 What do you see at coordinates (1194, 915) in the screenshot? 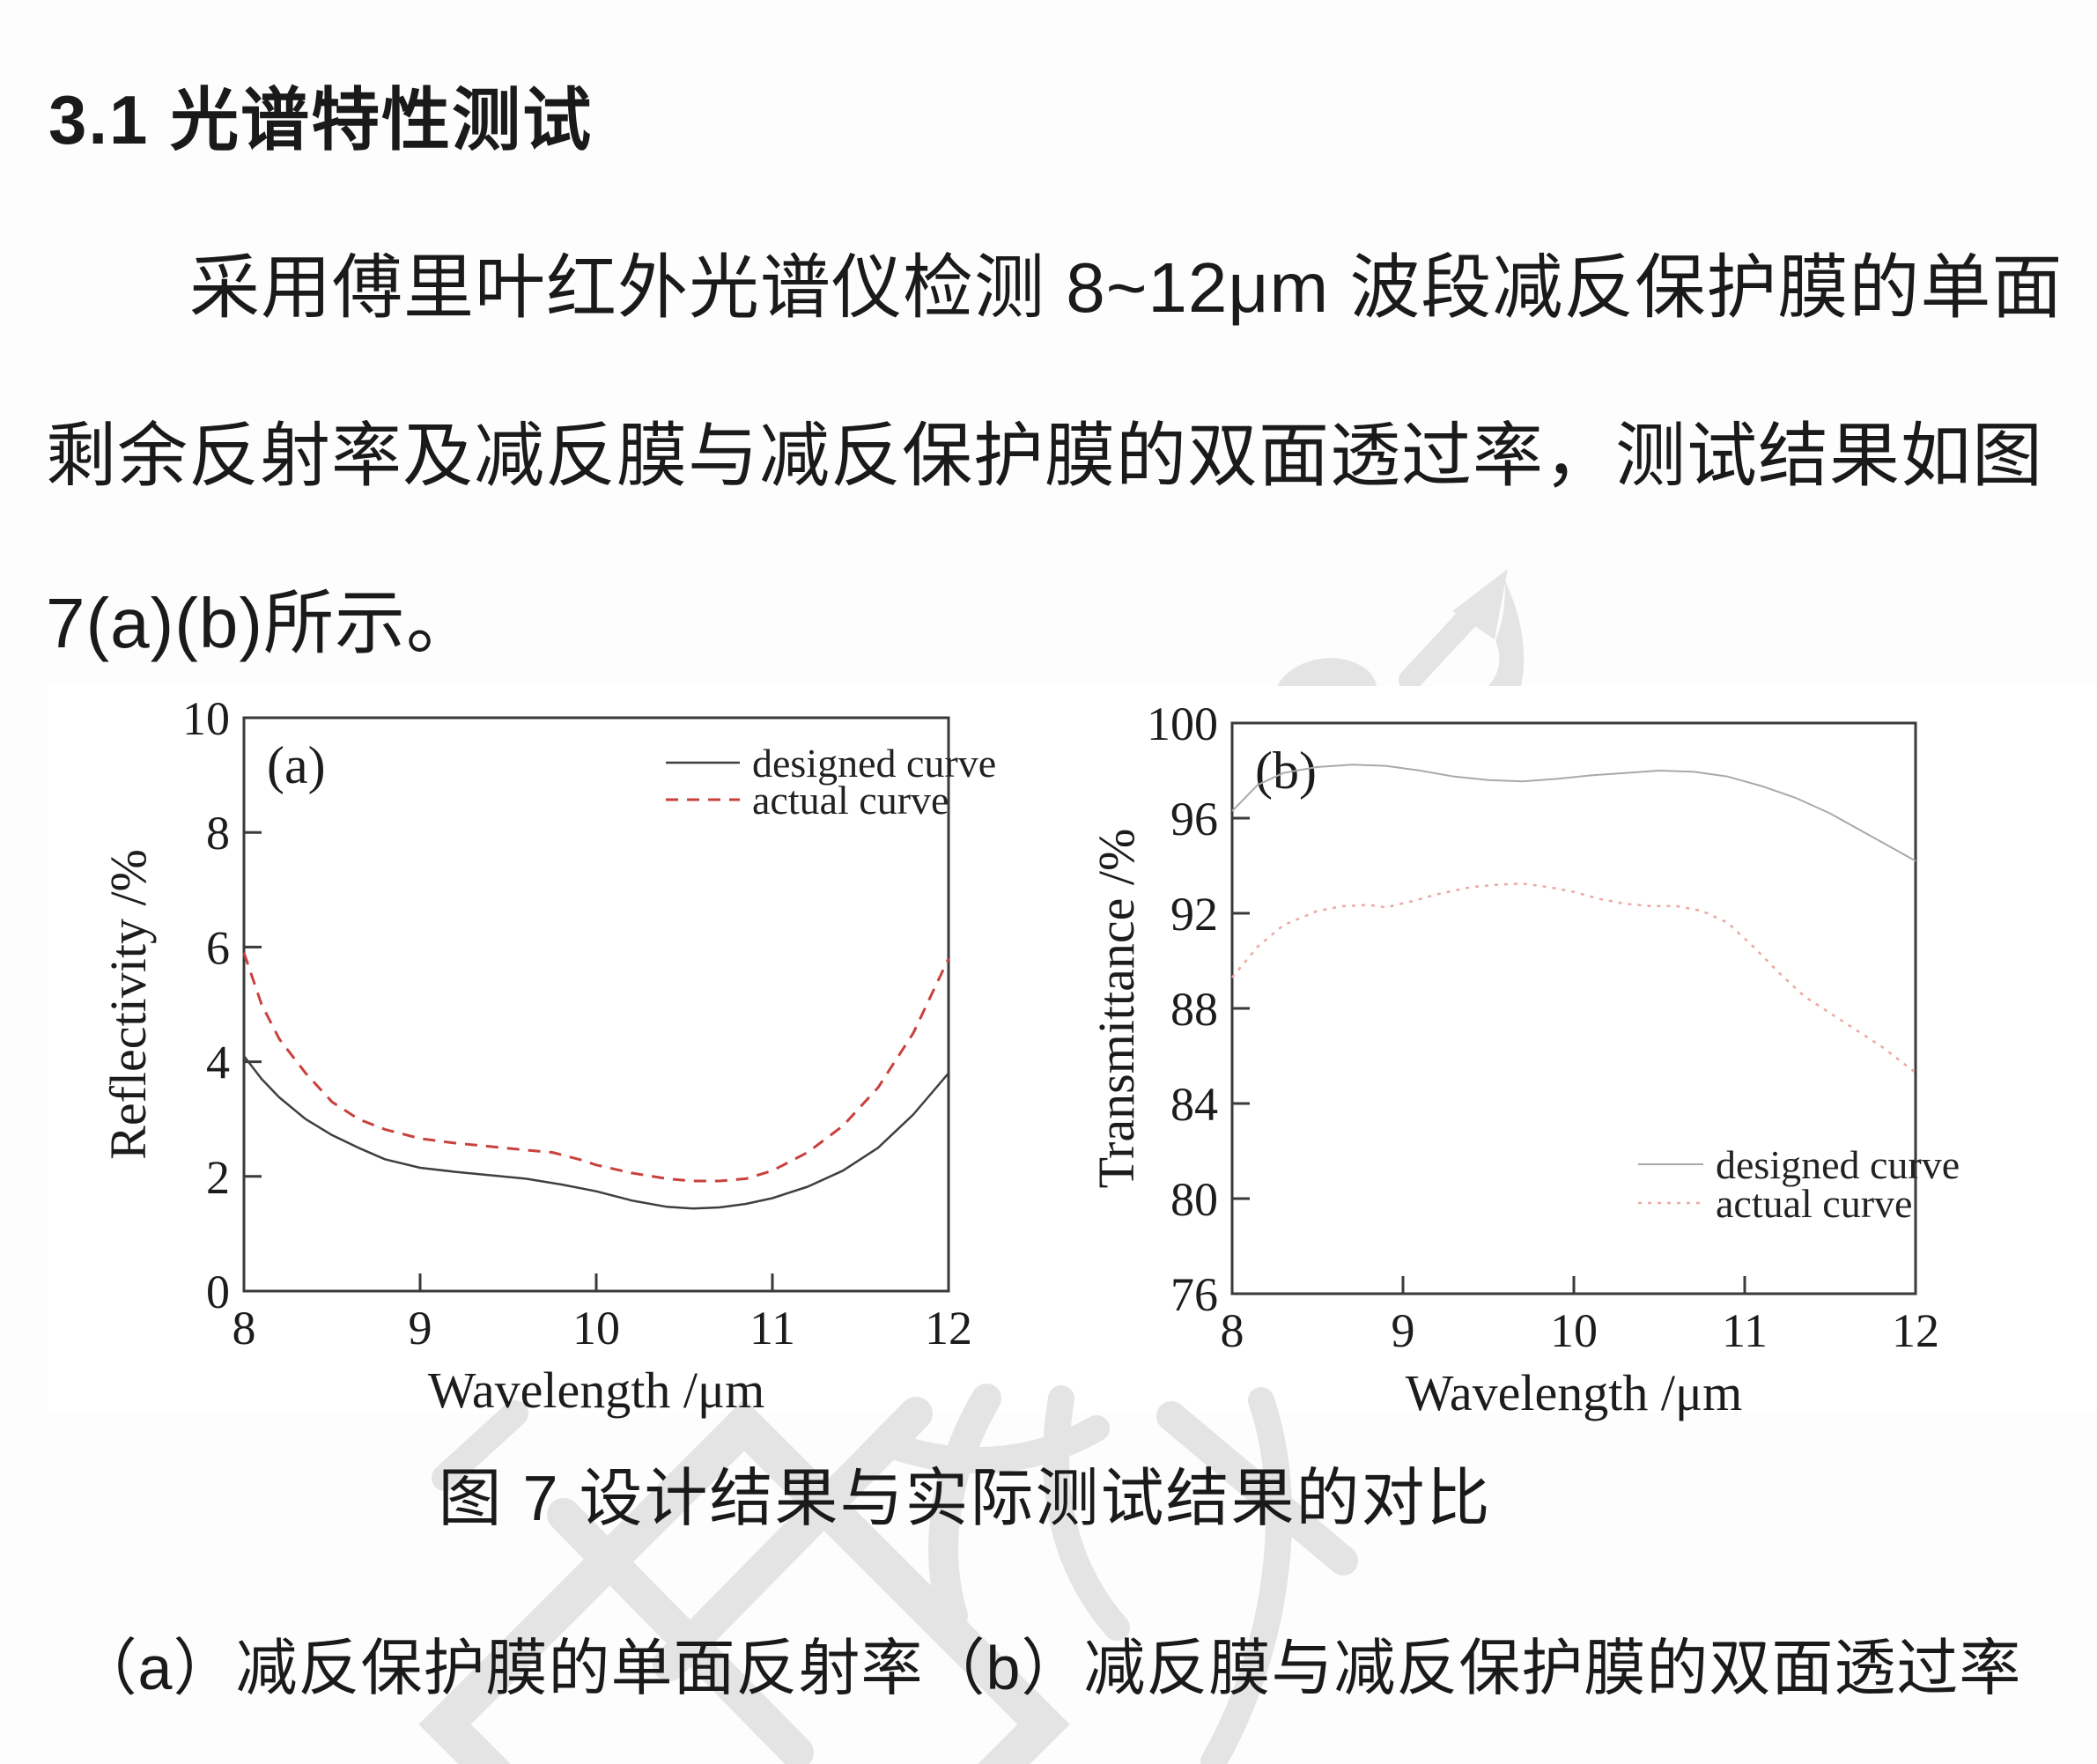
I see `y-tick-label: 92` at bounding box center [1194, 915].